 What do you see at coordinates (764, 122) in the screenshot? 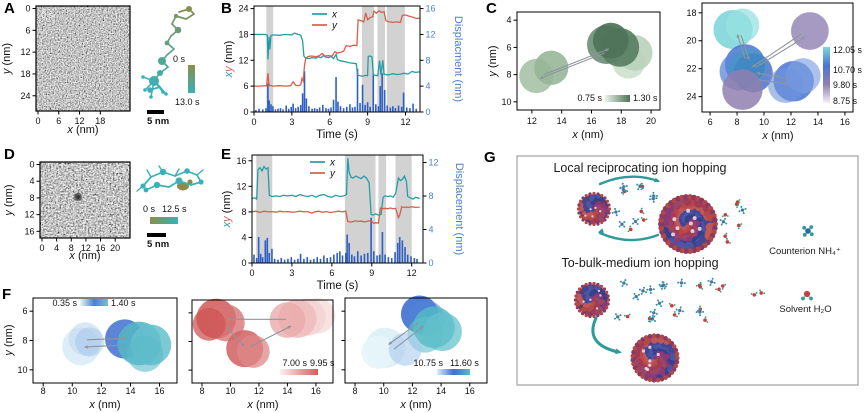
I see `svg-text: 10` at bounding box center [764, 122].